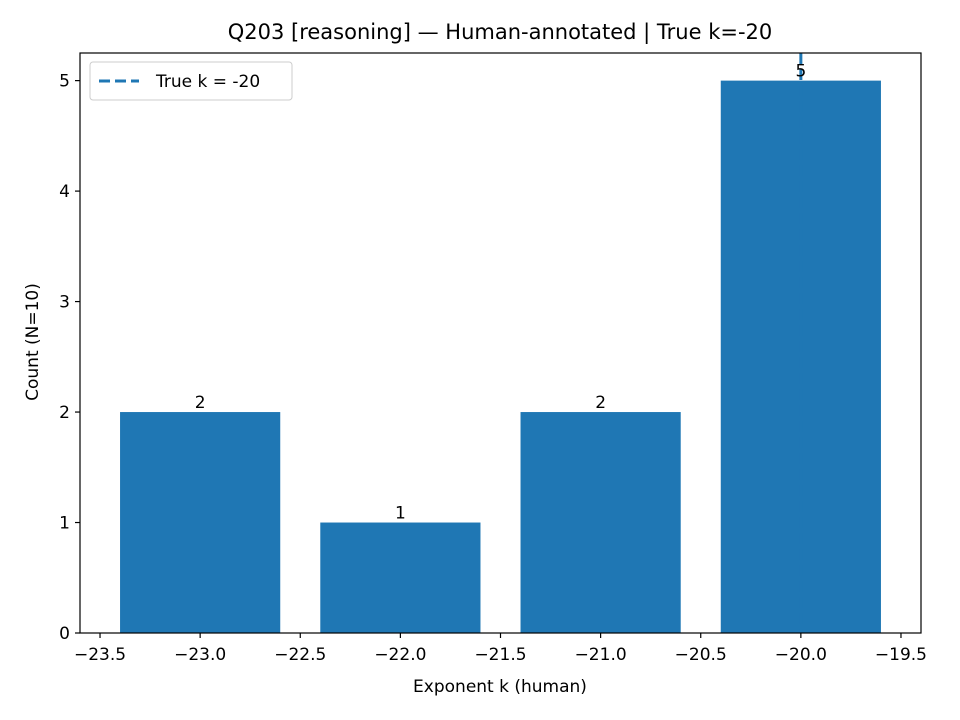  Describe the element at coordinates (207, 82) in the screenshot. I see `legend-label: True k = -20` at that location.